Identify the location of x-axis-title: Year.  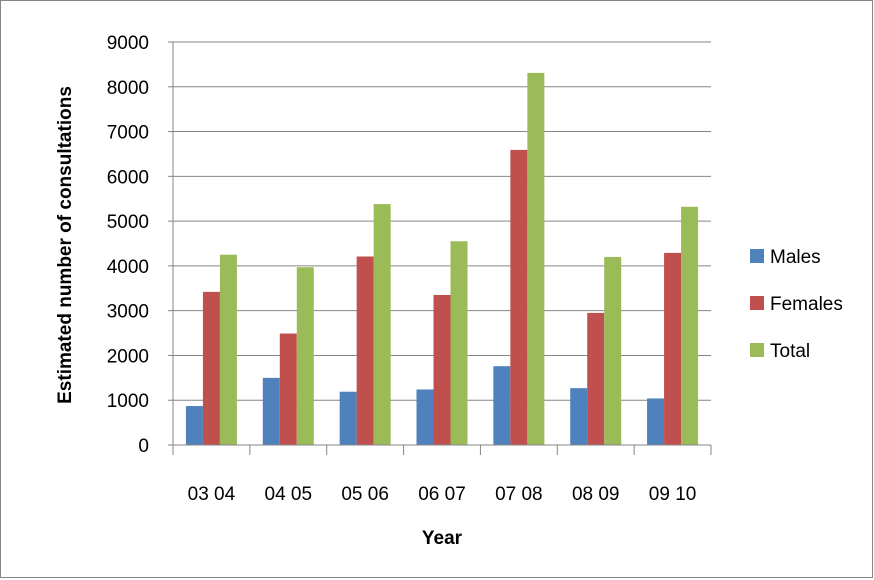
(442, 538).